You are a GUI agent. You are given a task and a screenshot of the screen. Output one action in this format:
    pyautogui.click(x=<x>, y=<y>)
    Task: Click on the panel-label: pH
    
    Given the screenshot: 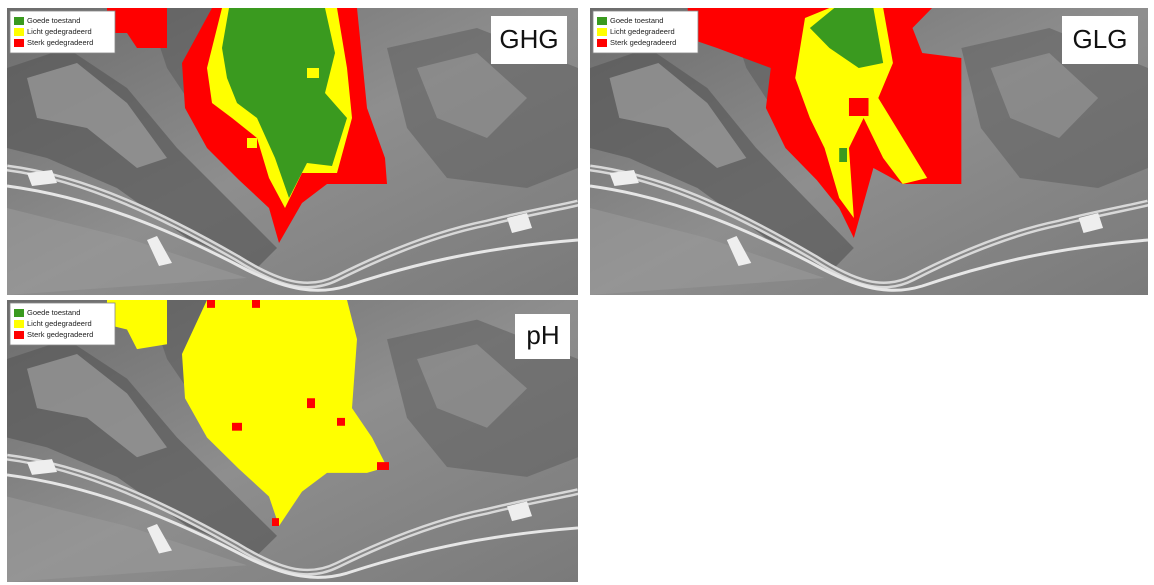 What is the action you would take?
    pyautogui.click(x=542, y=335)
    